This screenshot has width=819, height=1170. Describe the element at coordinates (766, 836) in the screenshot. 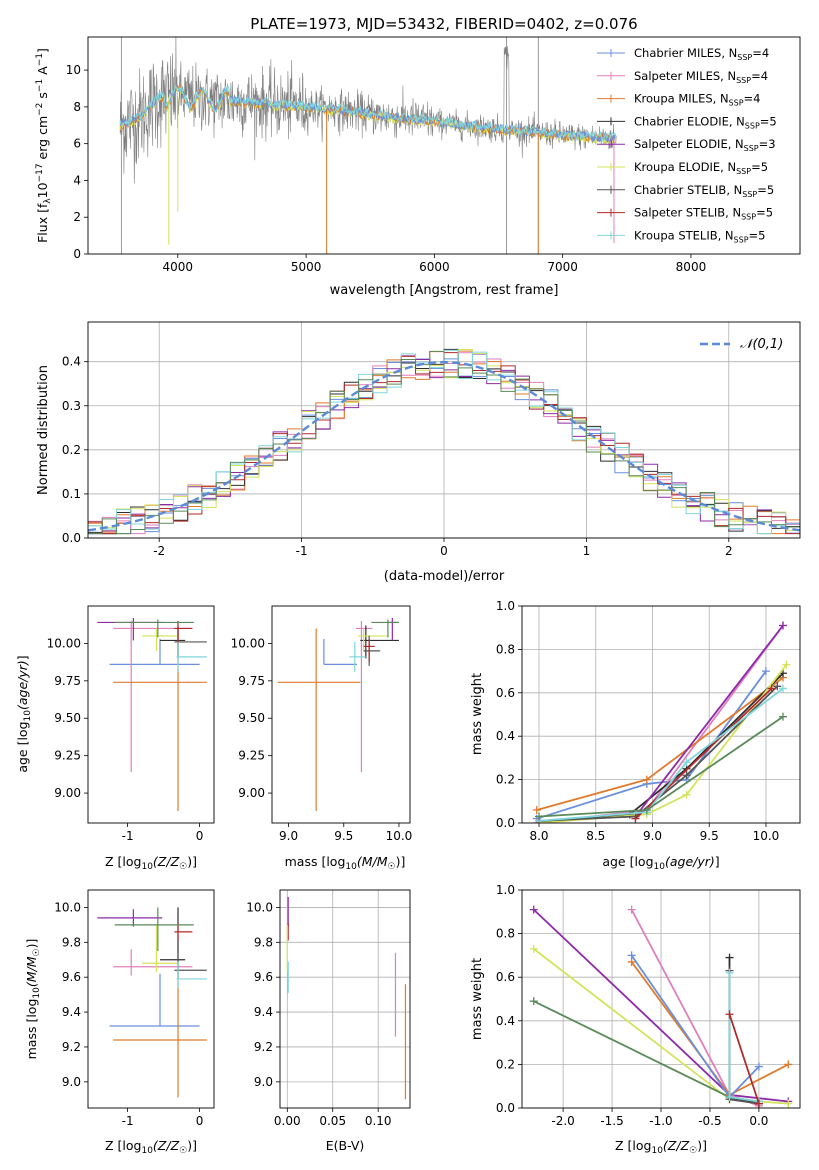

I see `x-tick-label: 10.0` at that location.